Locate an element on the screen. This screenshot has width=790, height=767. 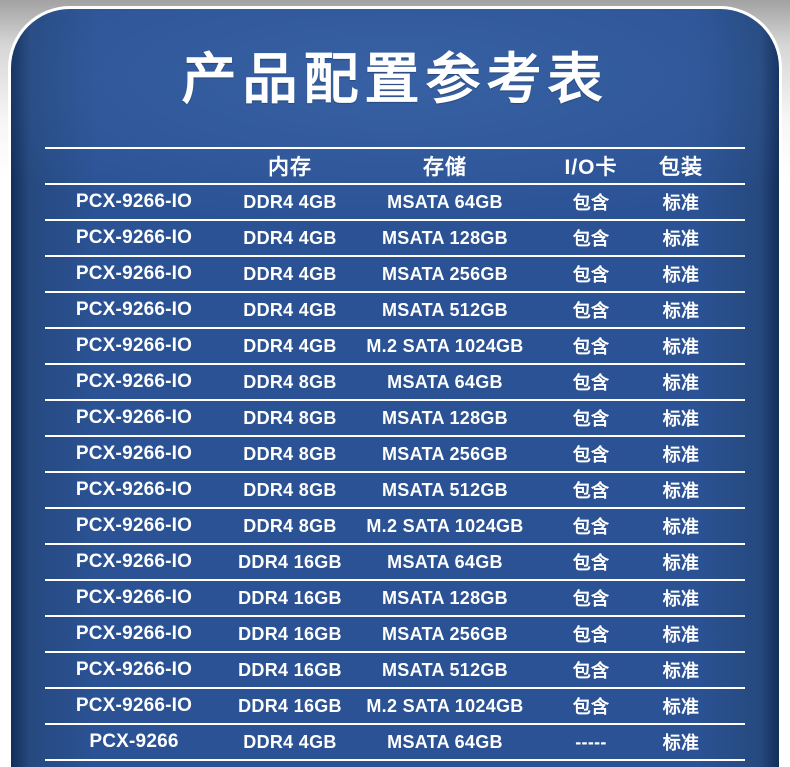
table-row: PCX-9266-IO DDR4 8GB MSATA 128GB 包含 标准 is located at coordinates (395, 417).